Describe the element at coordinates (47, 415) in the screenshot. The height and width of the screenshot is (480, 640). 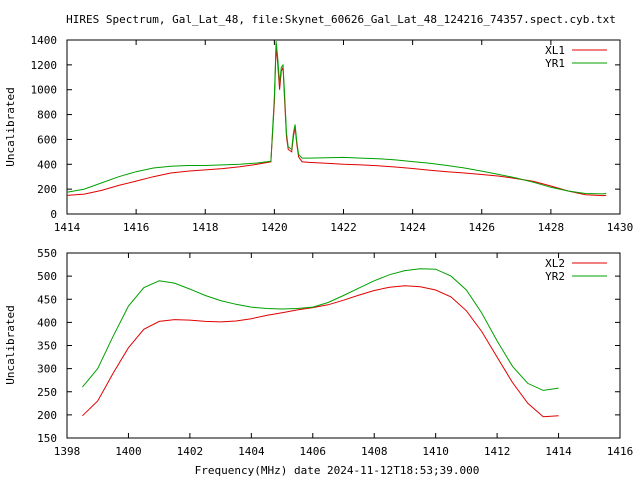
I see `bottom-y-tick-label: 200` at that location.